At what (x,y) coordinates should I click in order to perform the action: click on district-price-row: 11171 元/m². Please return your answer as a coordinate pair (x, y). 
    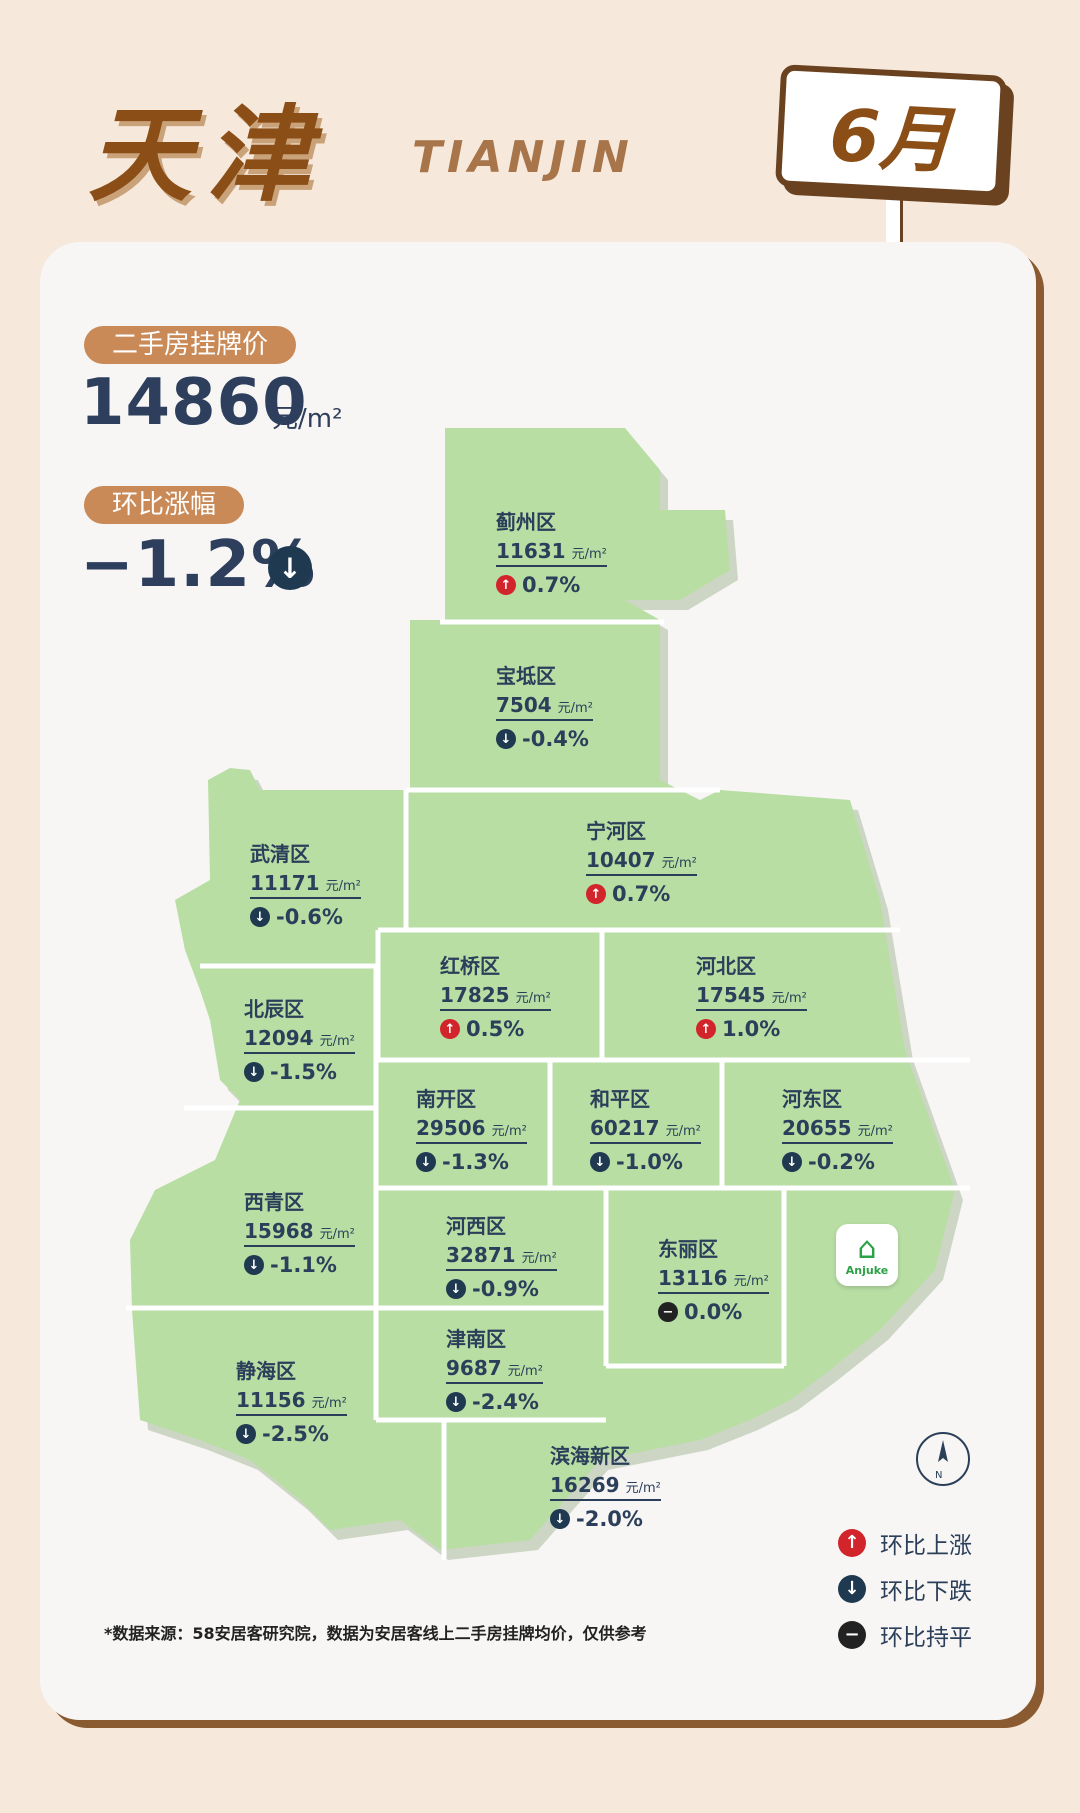
    Looking at the image, I should click on (305, 885).